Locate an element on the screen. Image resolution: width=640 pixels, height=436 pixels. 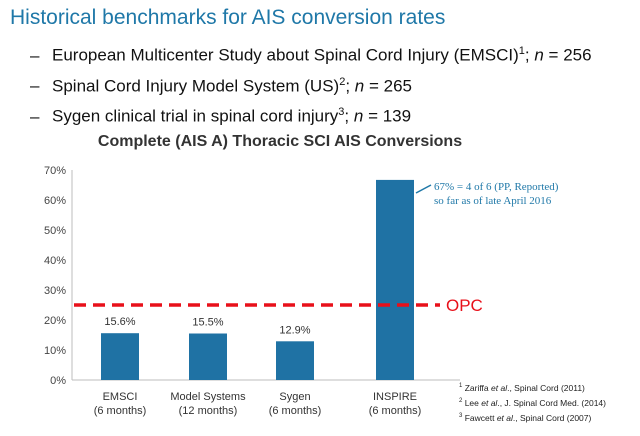
bullet-citation: 1 is located at coordinates (521, 51).